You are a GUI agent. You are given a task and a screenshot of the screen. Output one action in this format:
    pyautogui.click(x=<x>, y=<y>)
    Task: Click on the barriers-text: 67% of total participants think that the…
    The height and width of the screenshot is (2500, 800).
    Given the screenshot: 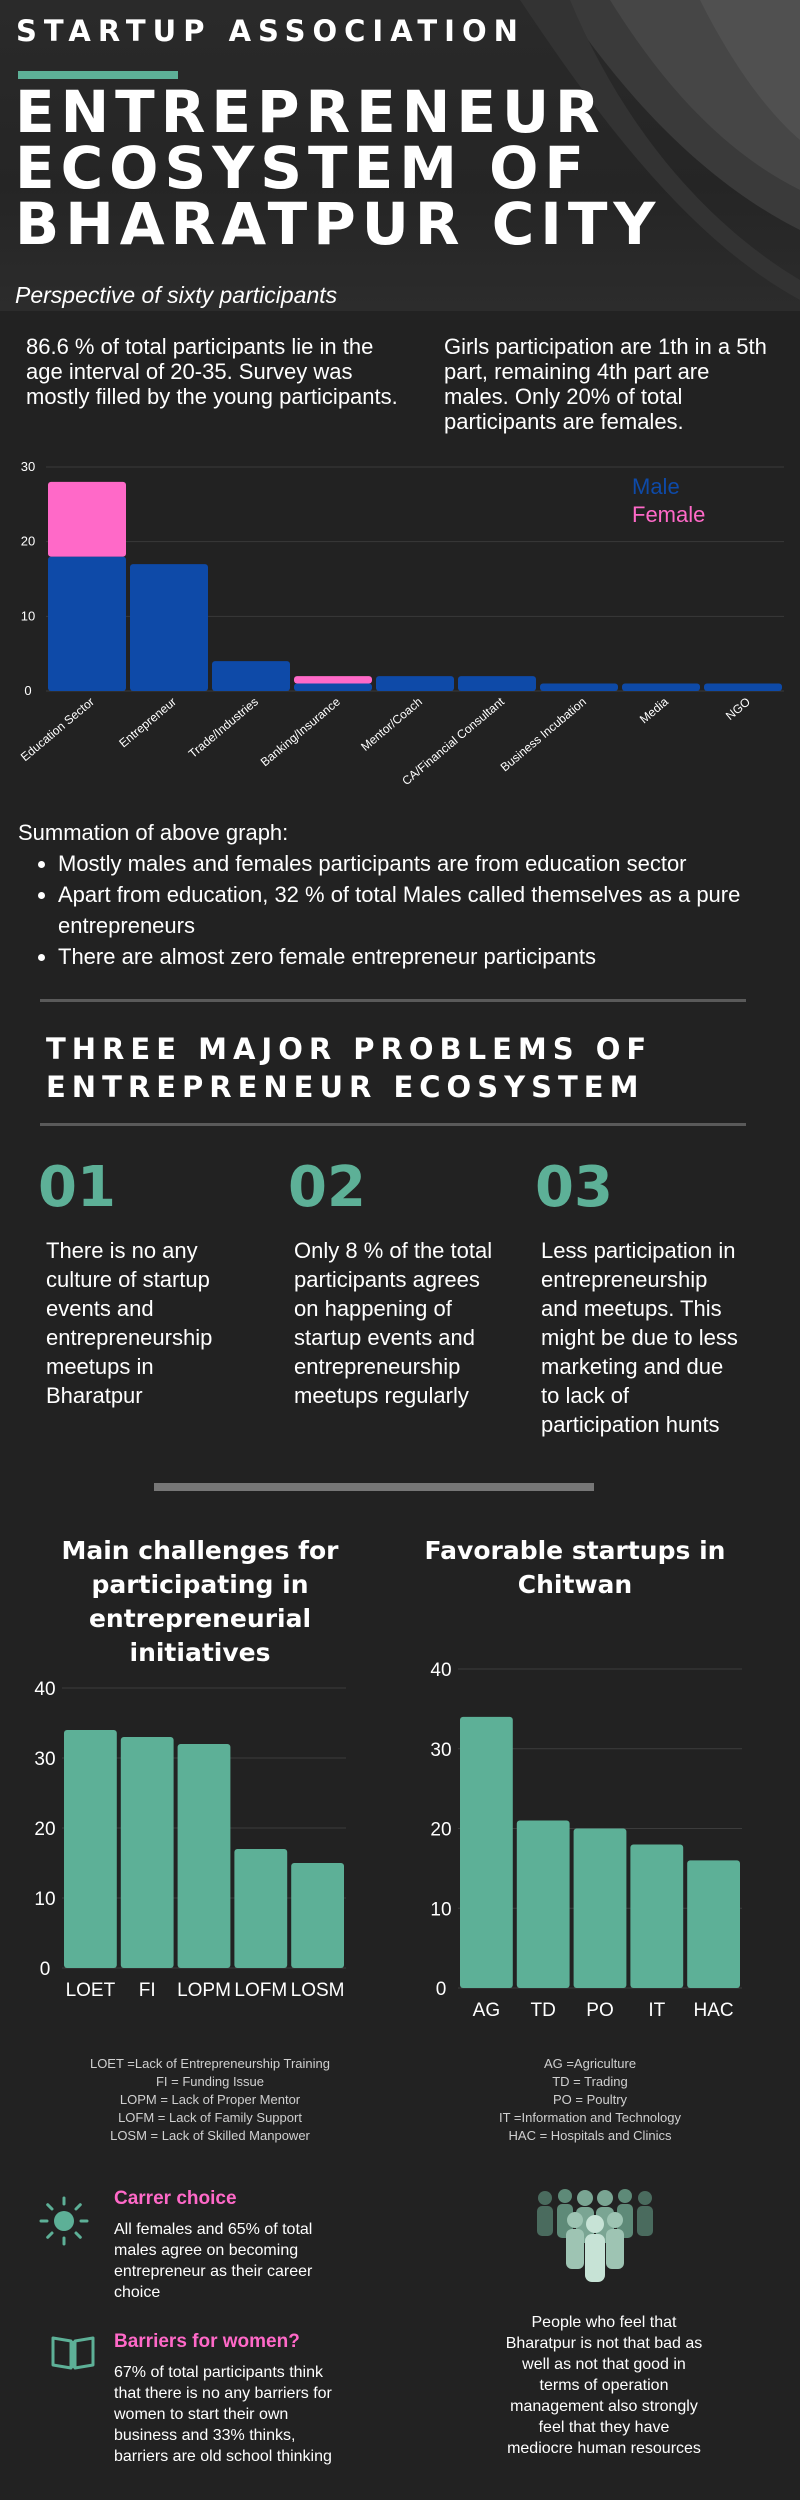 What is the action you would take?
    pyautogui.click(x=223, y=2414)
    